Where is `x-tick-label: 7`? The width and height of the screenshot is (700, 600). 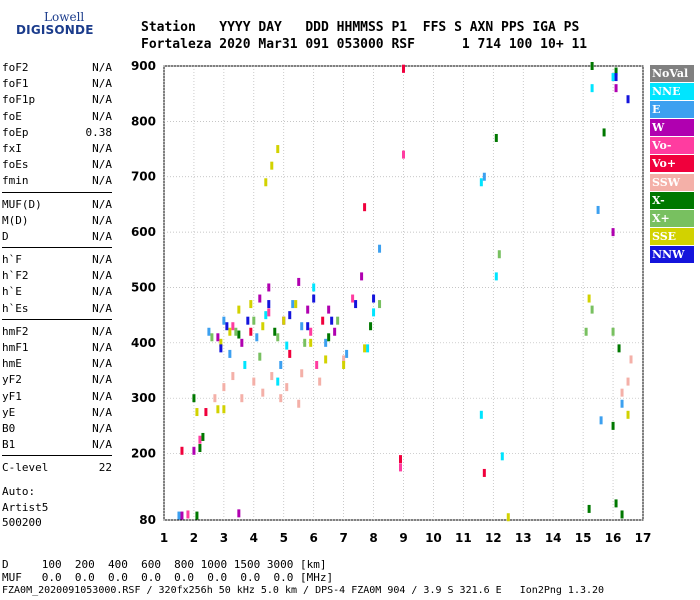
x-tick-label: 7 is located at coordinates (343, 538).